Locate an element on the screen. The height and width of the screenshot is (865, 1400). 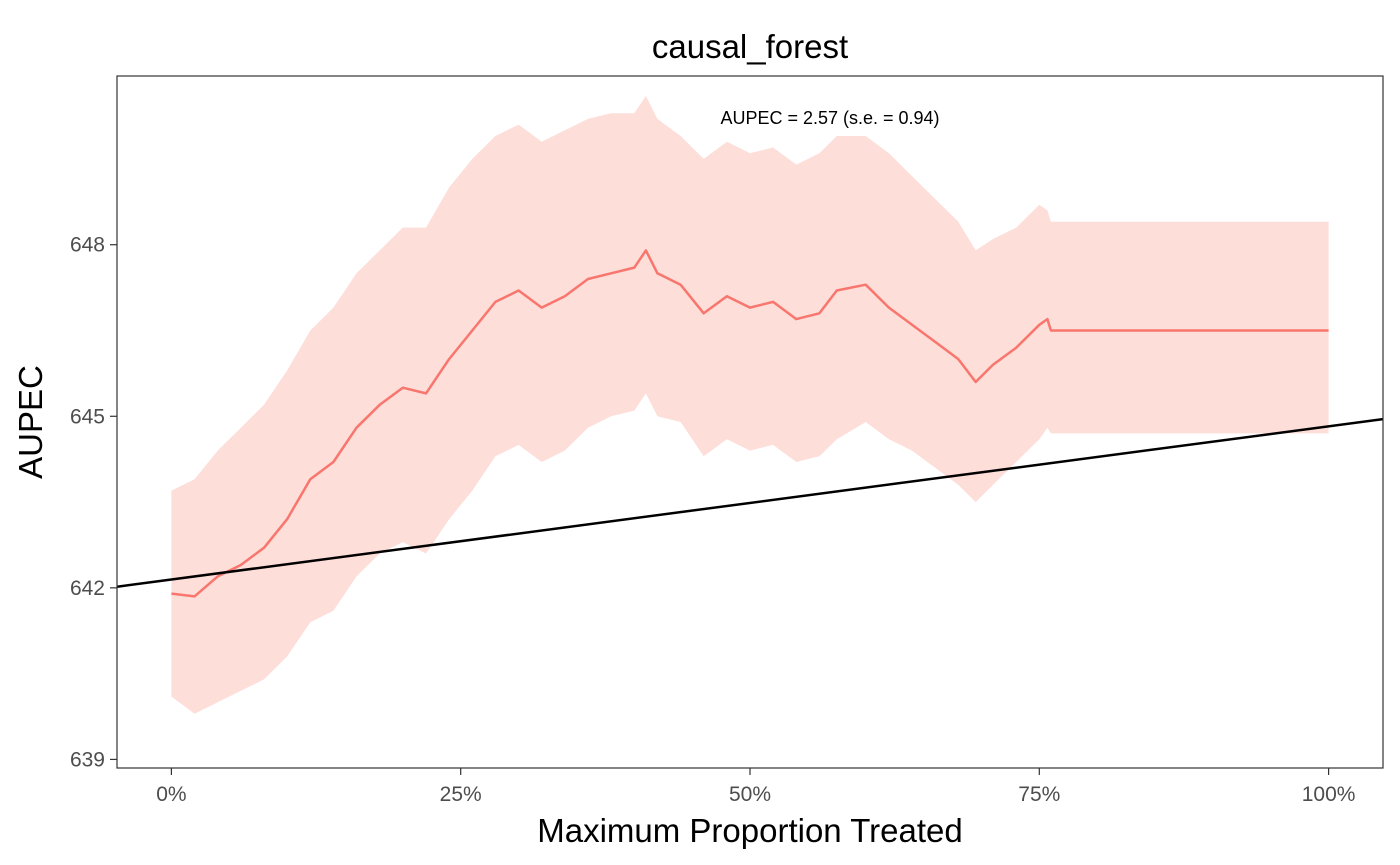
y-axis: 639 642 645 648 is located at coordinates (93, 502).